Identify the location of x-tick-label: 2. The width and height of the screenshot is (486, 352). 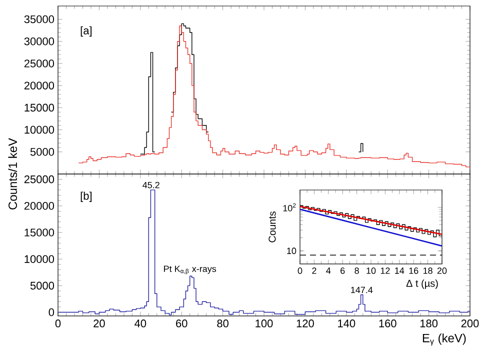
(314, 271).